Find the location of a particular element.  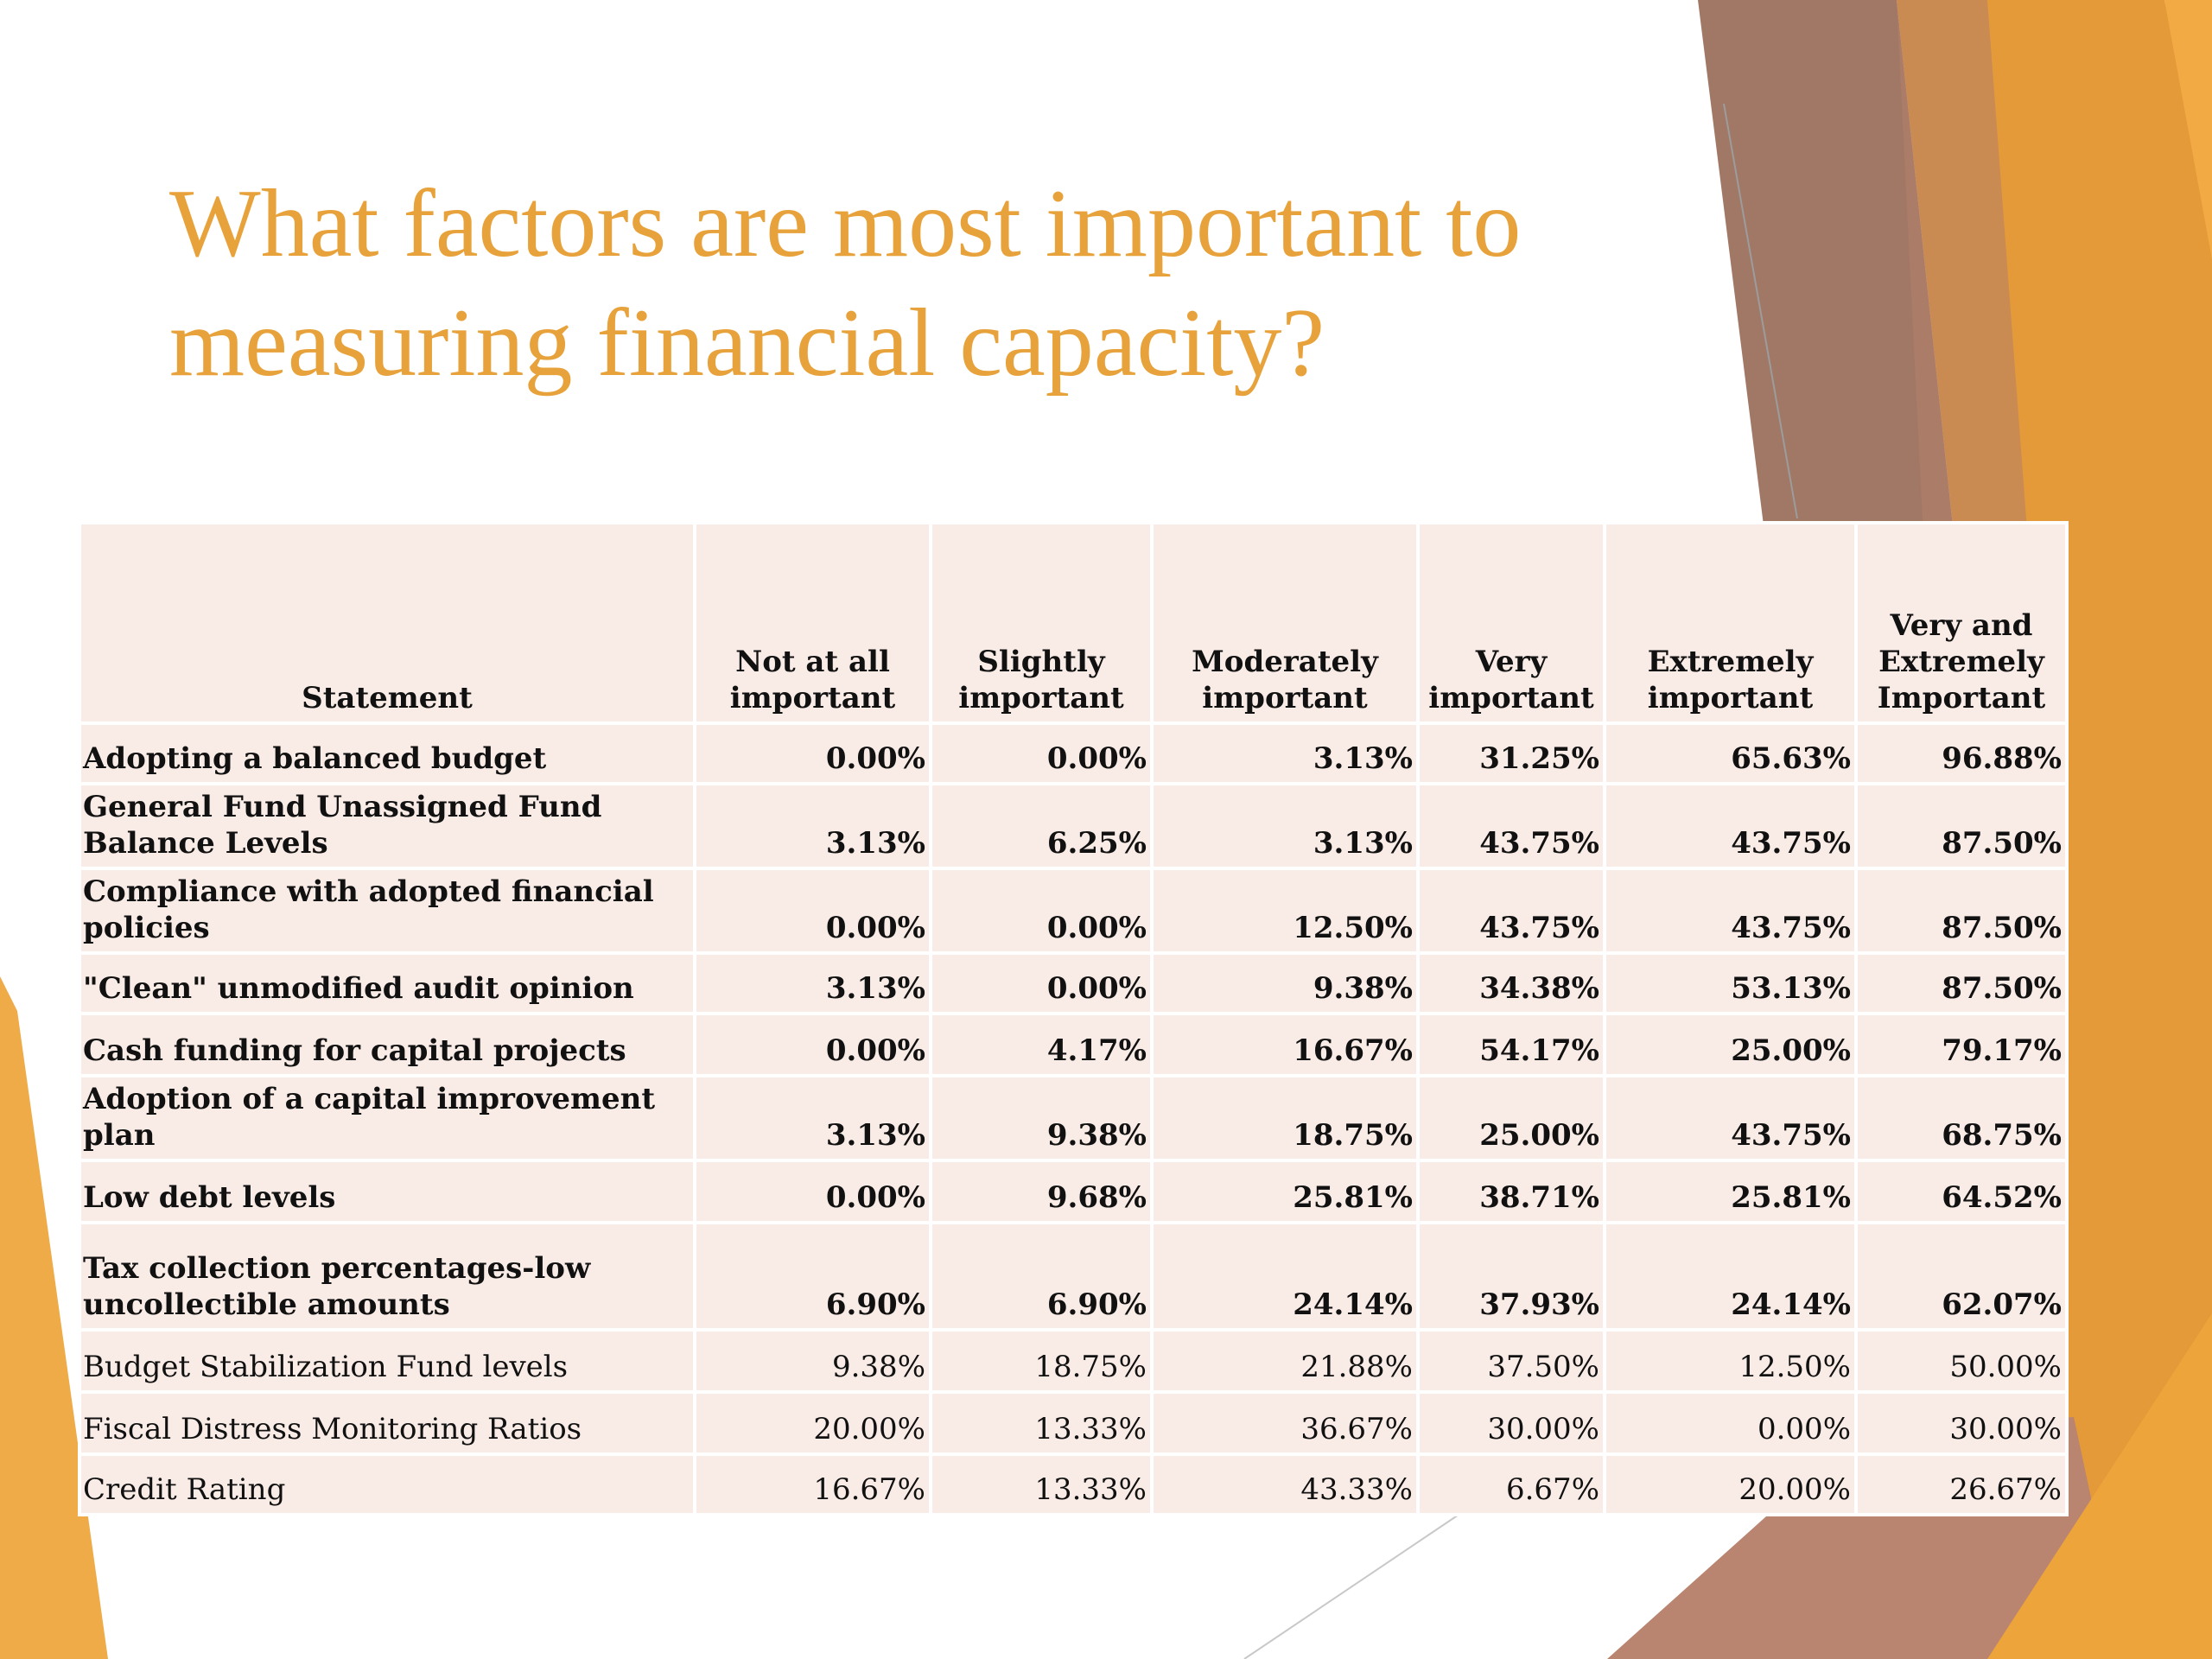

statement-cell: Cash funding for capital projects is located at coordinates (387, 1044).